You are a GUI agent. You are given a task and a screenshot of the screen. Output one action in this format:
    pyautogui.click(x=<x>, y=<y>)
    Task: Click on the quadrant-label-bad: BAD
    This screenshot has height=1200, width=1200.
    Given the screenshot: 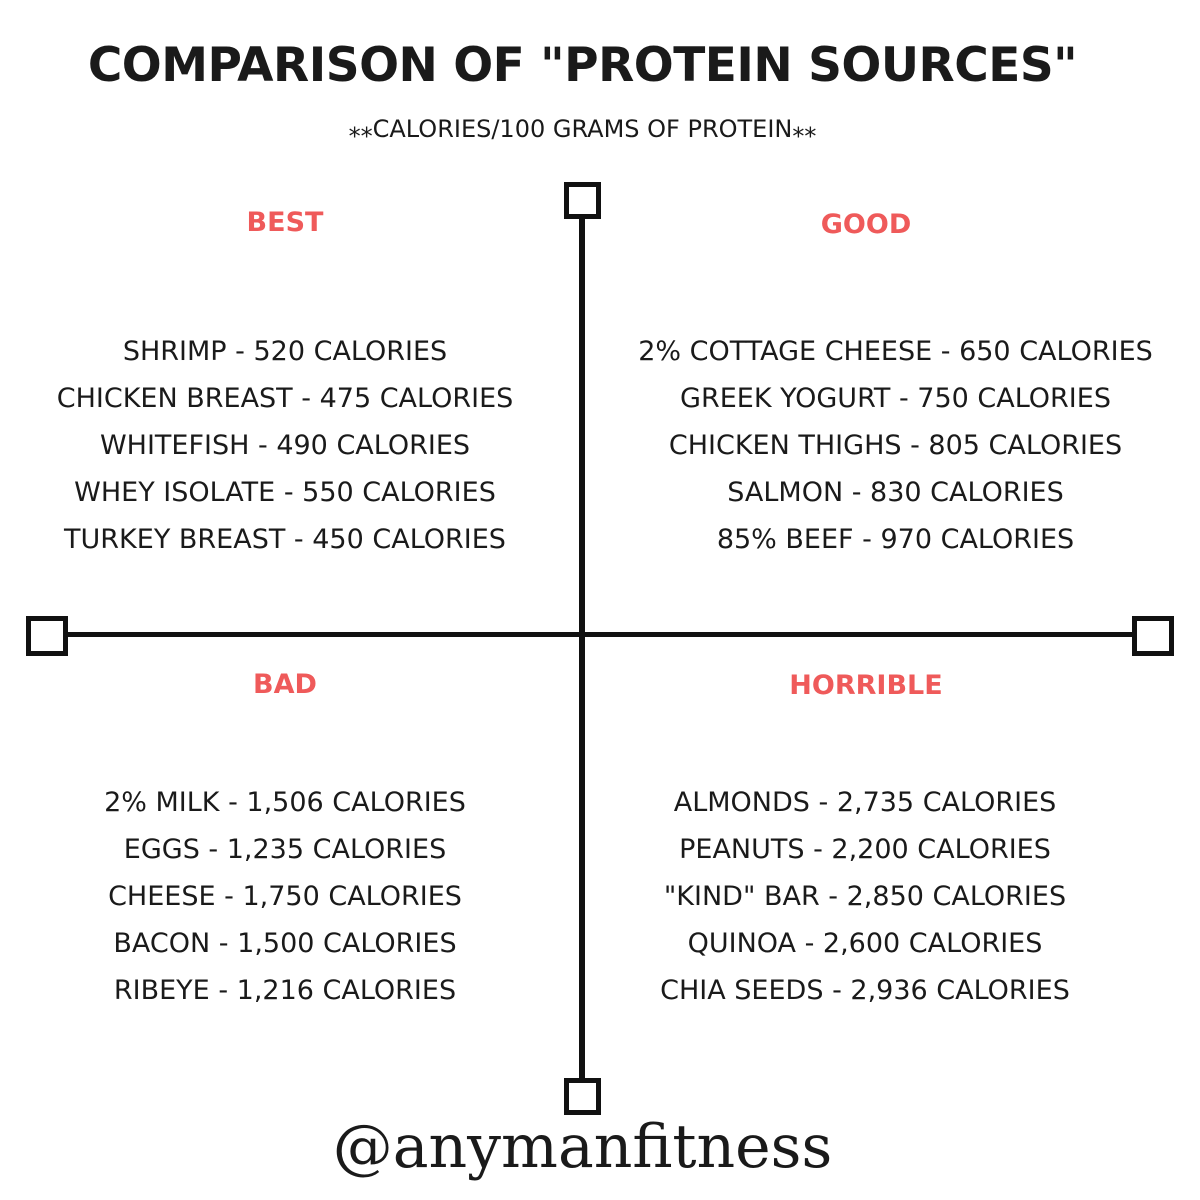 What is the action you would take?
    pyautogui.click(x=285, y=684)
    